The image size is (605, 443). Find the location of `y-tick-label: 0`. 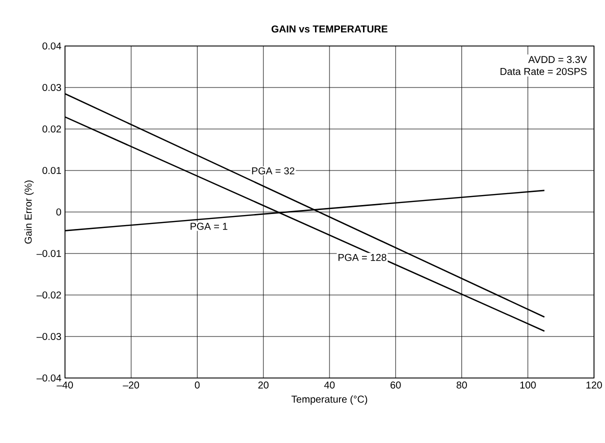

y-tick-label: 0 is located at coordinates (59, 212).